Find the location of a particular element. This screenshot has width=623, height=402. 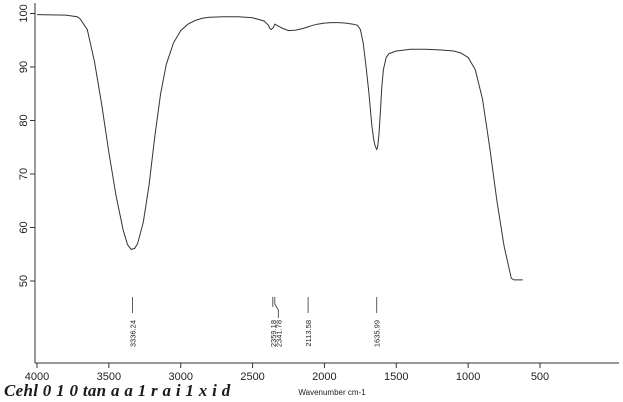

peak-label: 2359.18 is located at coordinates (273, 333).